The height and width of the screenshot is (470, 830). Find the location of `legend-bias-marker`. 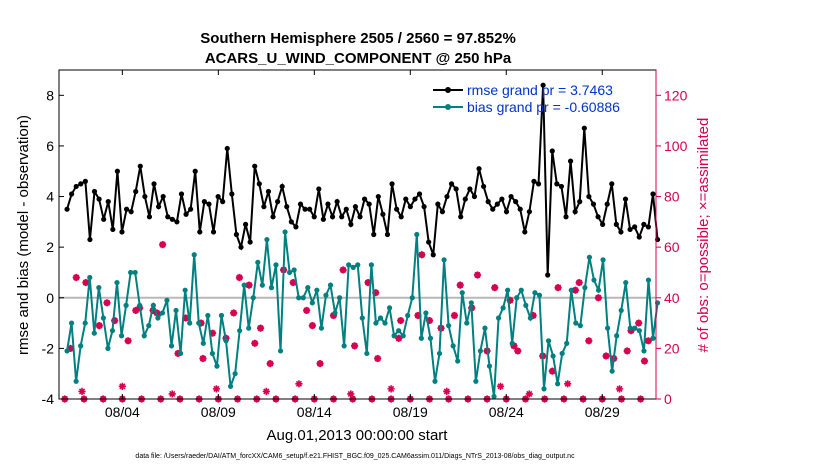

legend-bias-marker is located at coordinates (448, 107).